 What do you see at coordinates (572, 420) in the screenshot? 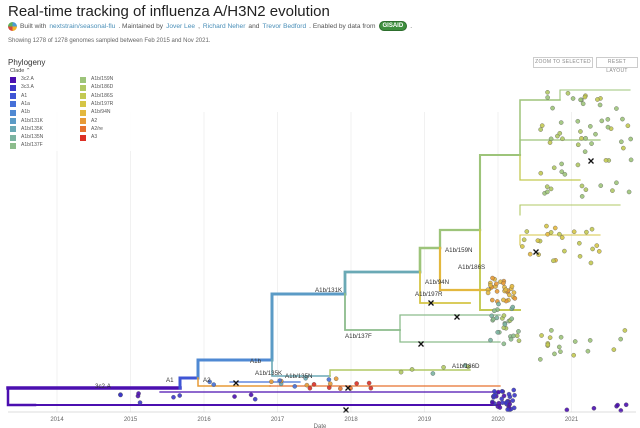
I see `year-tick-label: 2021` at bounding box center [572, 420].